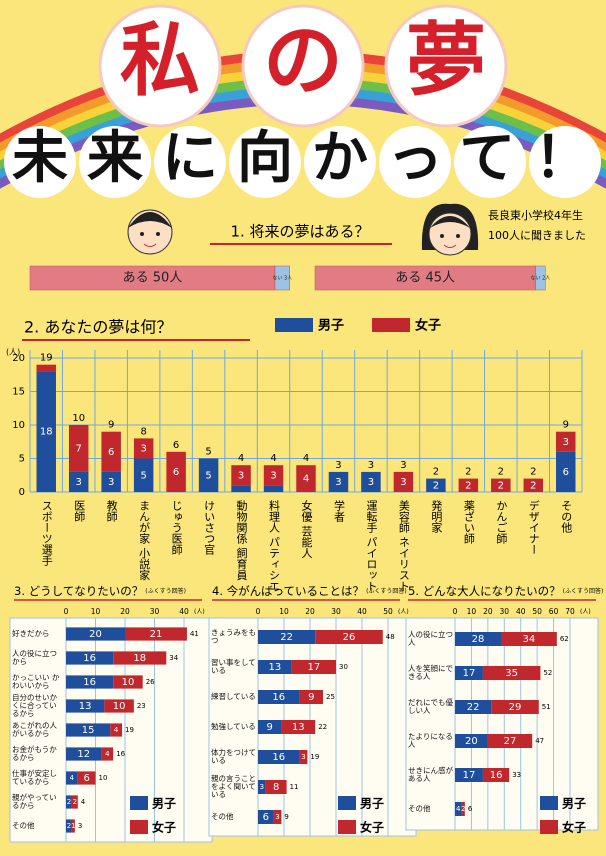  I want to click on section-title: 2. あなたの夢は何？, so click(98, 327).